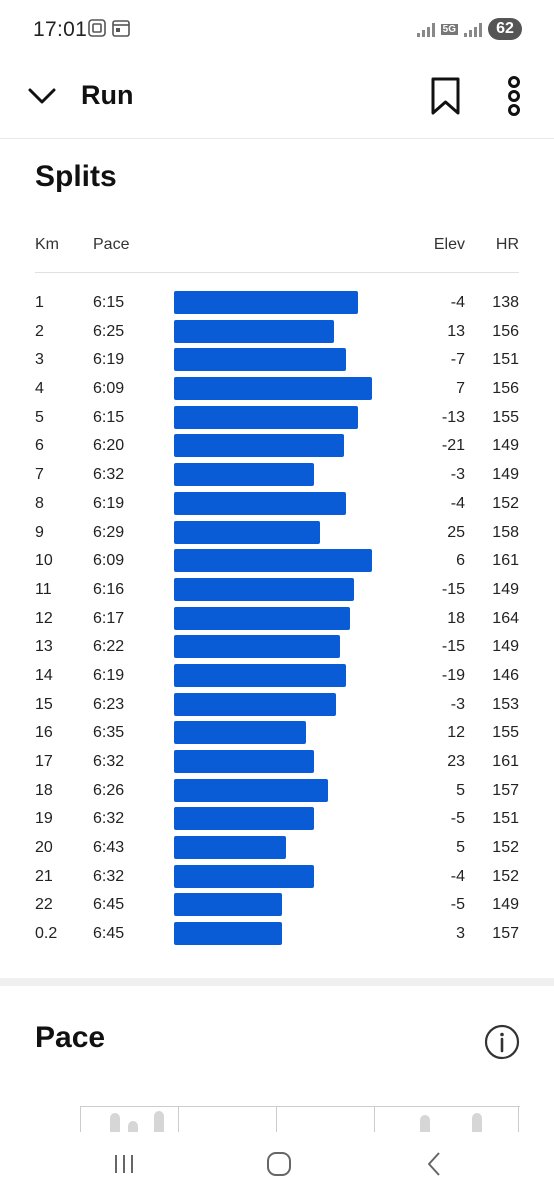 The image size is (554, 1200). I want to click on split-row: 2 6:25 13 156, so click(277, 332).